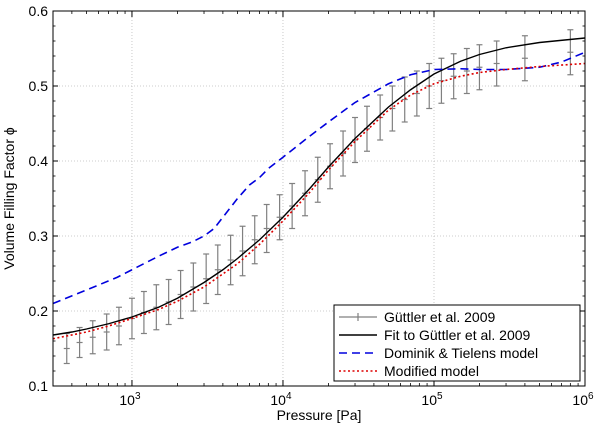  What do you see at coordinates (9, 198) in the screenshot?
I see `y-axis-title: Volume Filling Factor ϕ` at bounding box center [9, 198].